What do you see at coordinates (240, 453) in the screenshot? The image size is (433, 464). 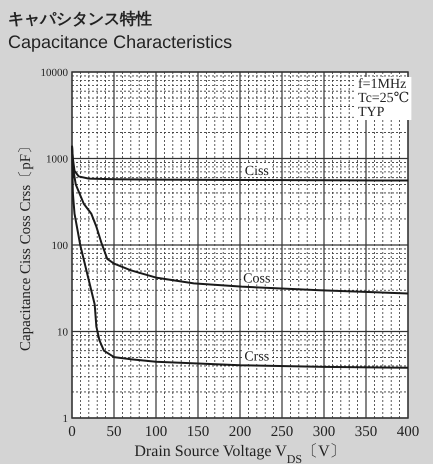 I see `xlabel: Drain Source Voltage V$_{DS}$〔V〕` at bounding box center [240, 453].